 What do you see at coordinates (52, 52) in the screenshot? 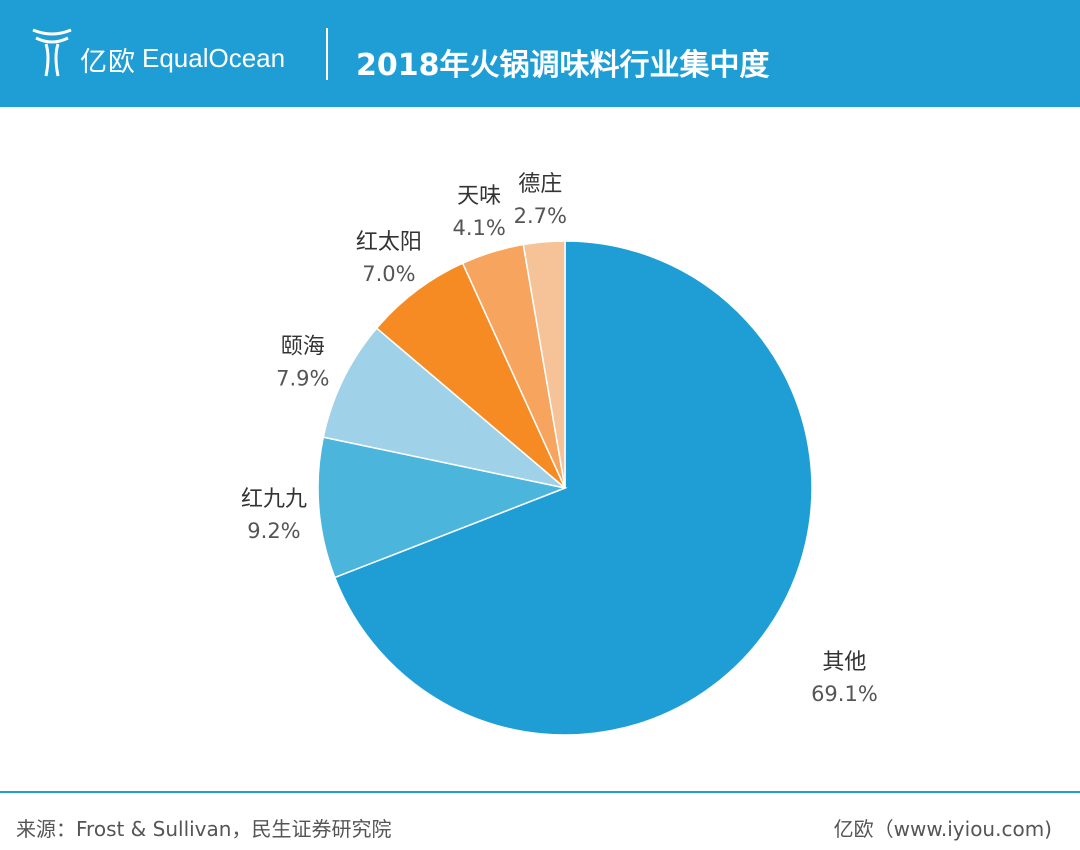
I see `equalocean-logo-icon` at bounding box center [52, 52].